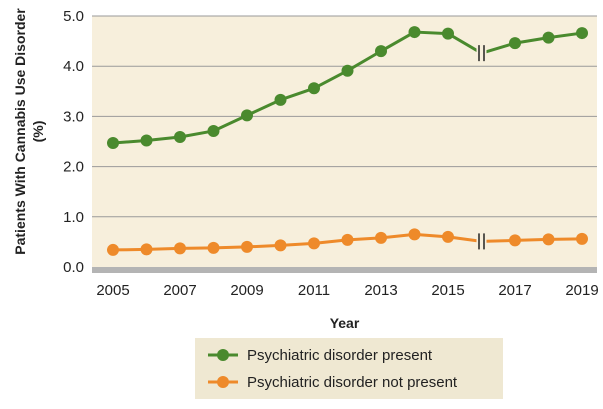 This screenshot has width=603, height=409. What do you see at coordinates (581, 290) in the screenshot?
I see `x-tick-label: 2019` at bounding box center [581, 290].